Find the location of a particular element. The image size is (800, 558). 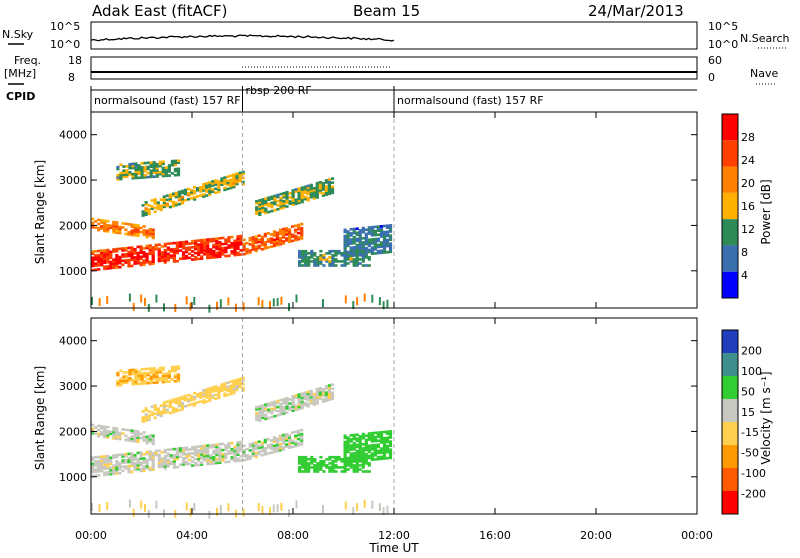

station-title: Adak East (fitACF) is located at coordinates (159, 11).